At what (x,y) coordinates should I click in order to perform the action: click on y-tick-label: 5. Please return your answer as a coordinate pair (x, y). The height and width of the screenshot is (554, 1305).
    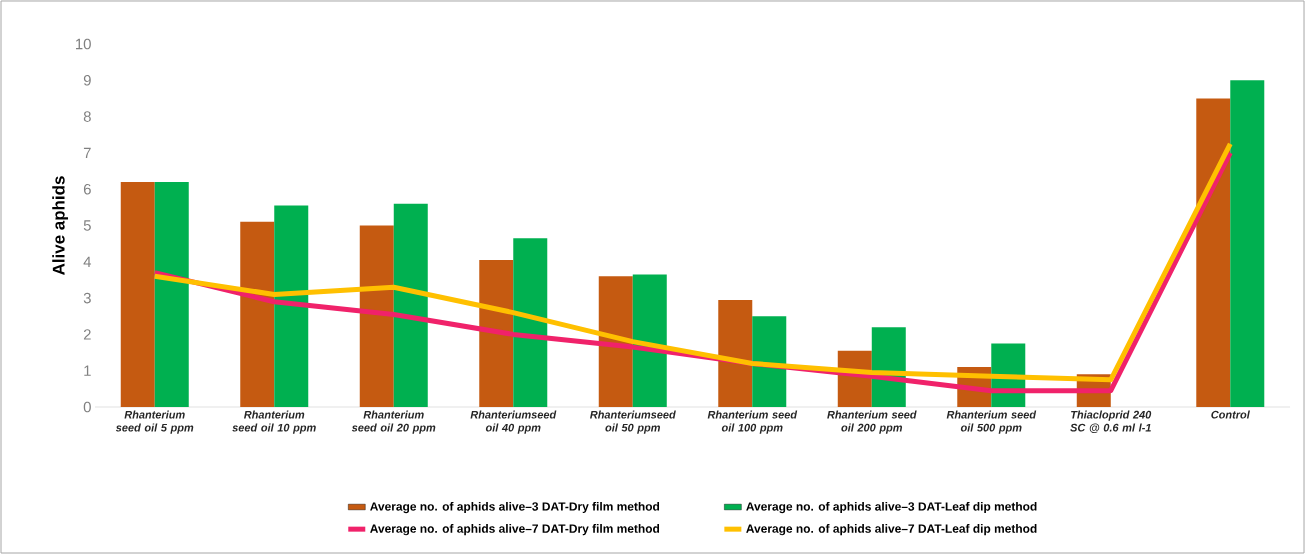
    Looking at the image, I should click on (87, 225).